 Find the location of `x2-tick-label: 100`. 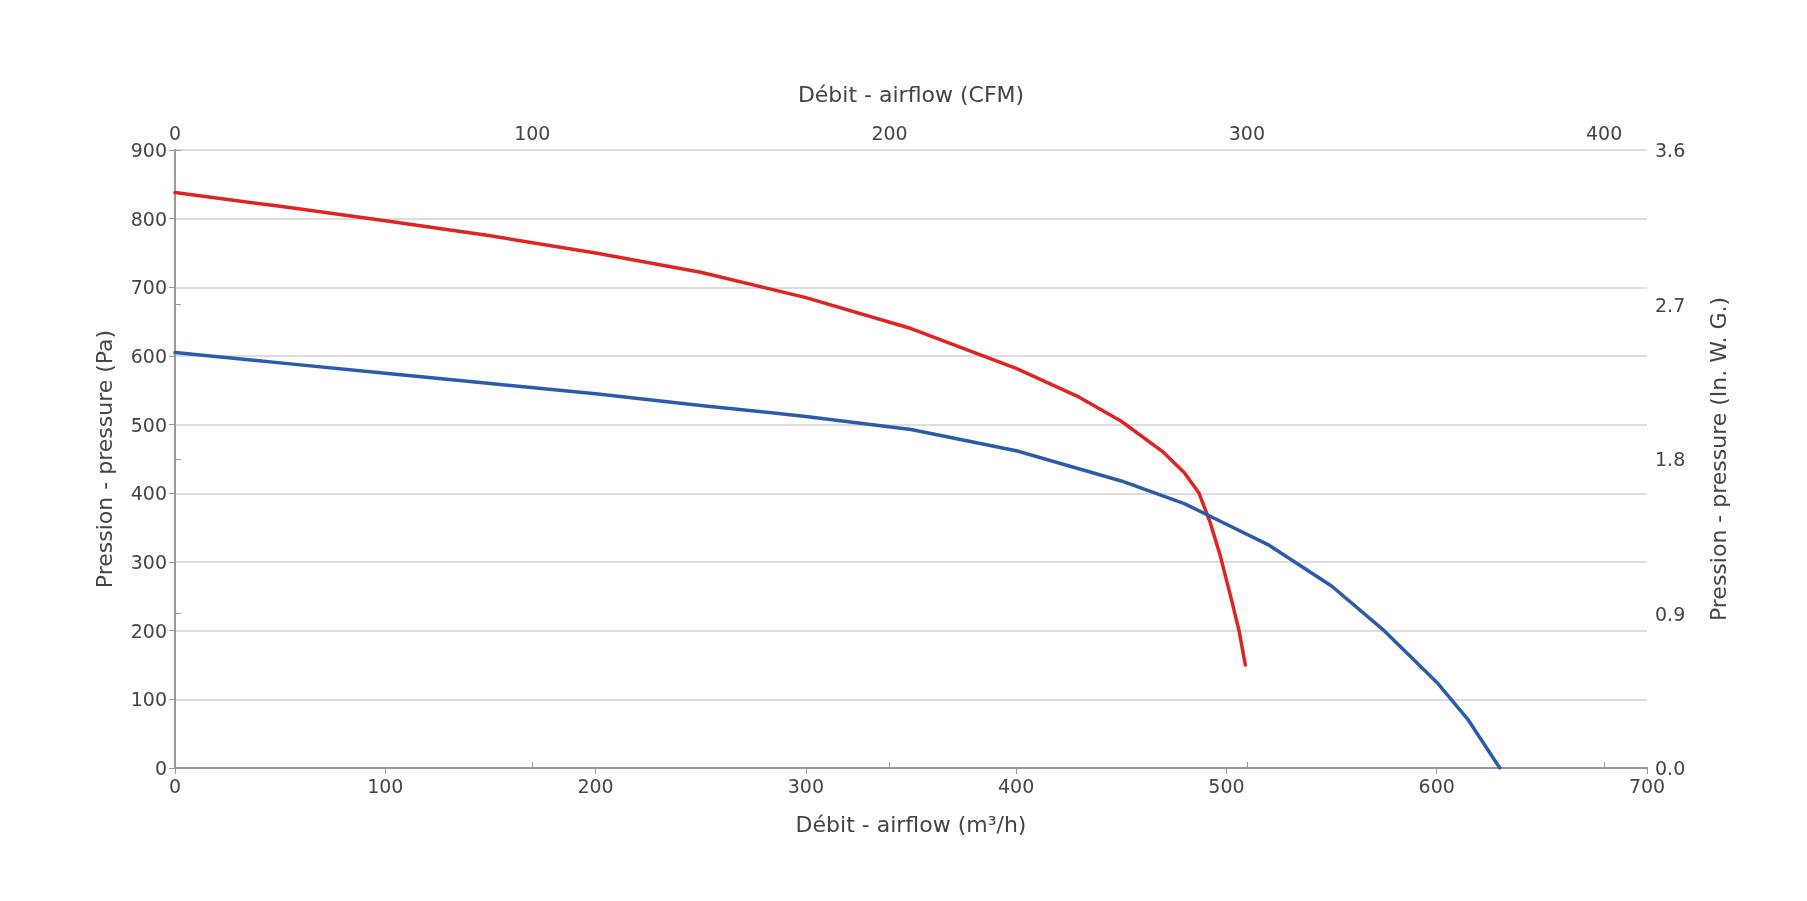

x2-tick-label: 100 is located at coordinates (532, 132).